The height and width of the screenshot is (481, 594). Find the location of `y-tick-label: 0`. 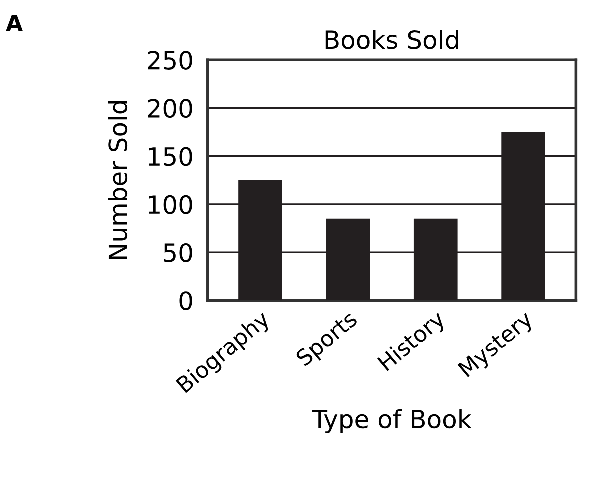

y-tick-label: 0 is located at coordinates (186, 301).